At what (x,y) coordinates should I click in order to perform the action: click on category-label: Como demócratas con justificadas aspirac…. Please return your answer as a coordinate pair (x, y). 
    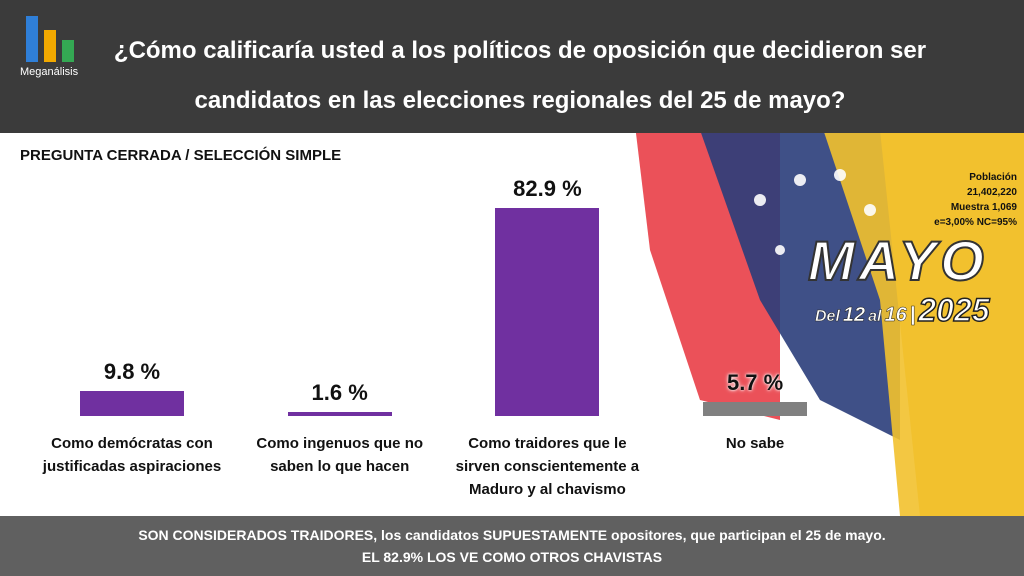
    Looking at the image, I should click on (132, 455).